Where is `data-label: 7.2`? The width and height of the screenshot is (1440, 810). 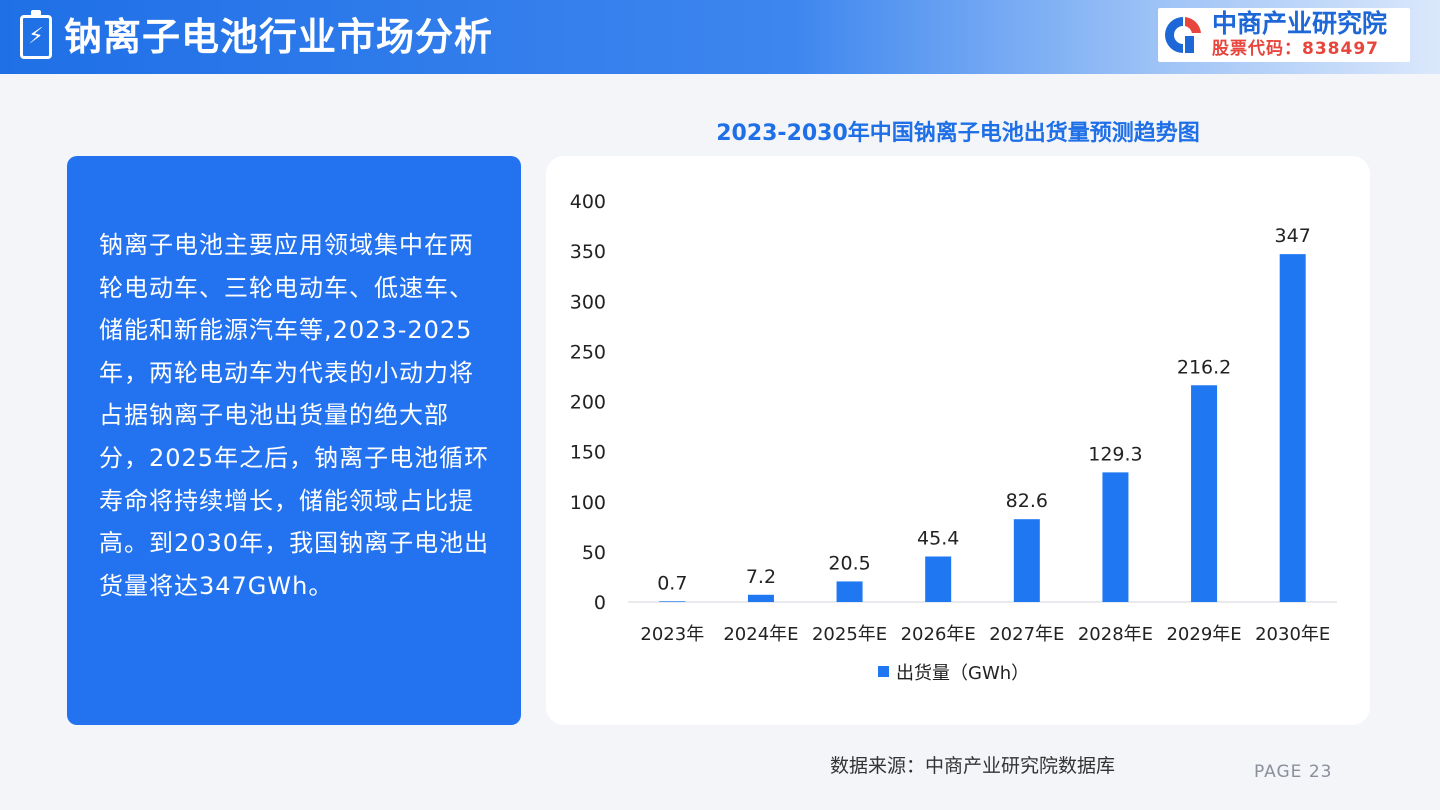
data-label: 7.2 is located at coordinates (761, 577).